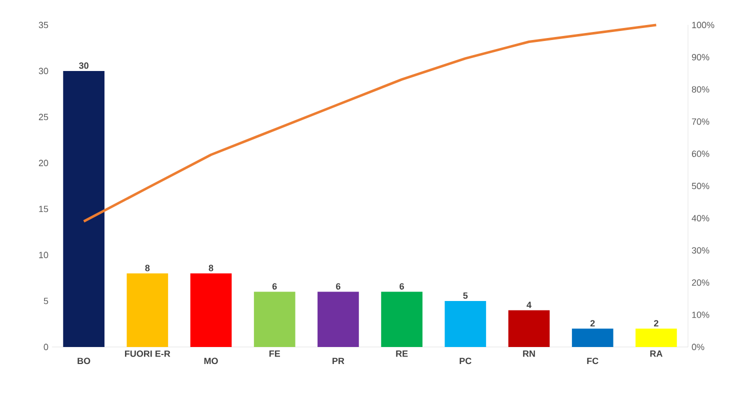 The height and width of the screenshot is (417, 741). Describe the element at coordinates (147, 353) in the screenshot. I see `x-tick-label: FUORI E-R` at that location.